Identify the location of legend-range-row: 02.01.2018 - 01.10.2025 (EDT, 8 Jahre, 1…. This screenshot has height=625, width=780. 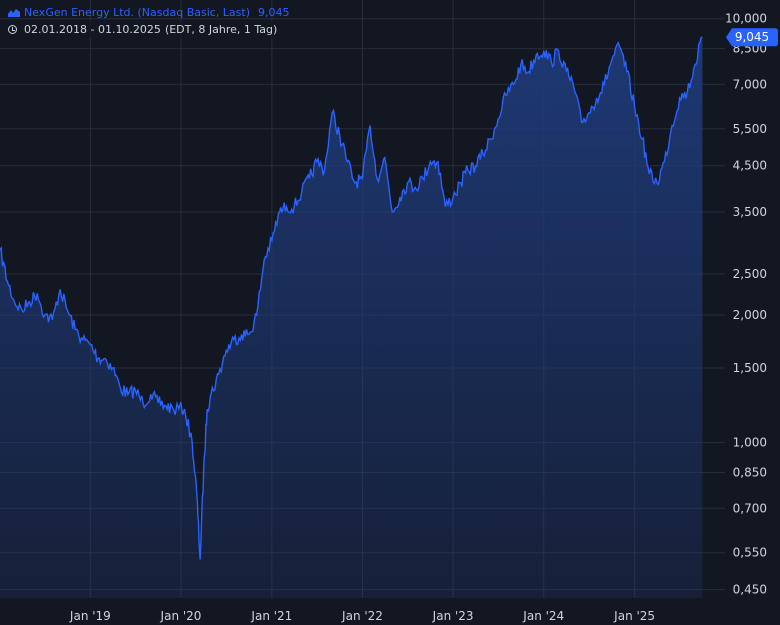
(149, 29).